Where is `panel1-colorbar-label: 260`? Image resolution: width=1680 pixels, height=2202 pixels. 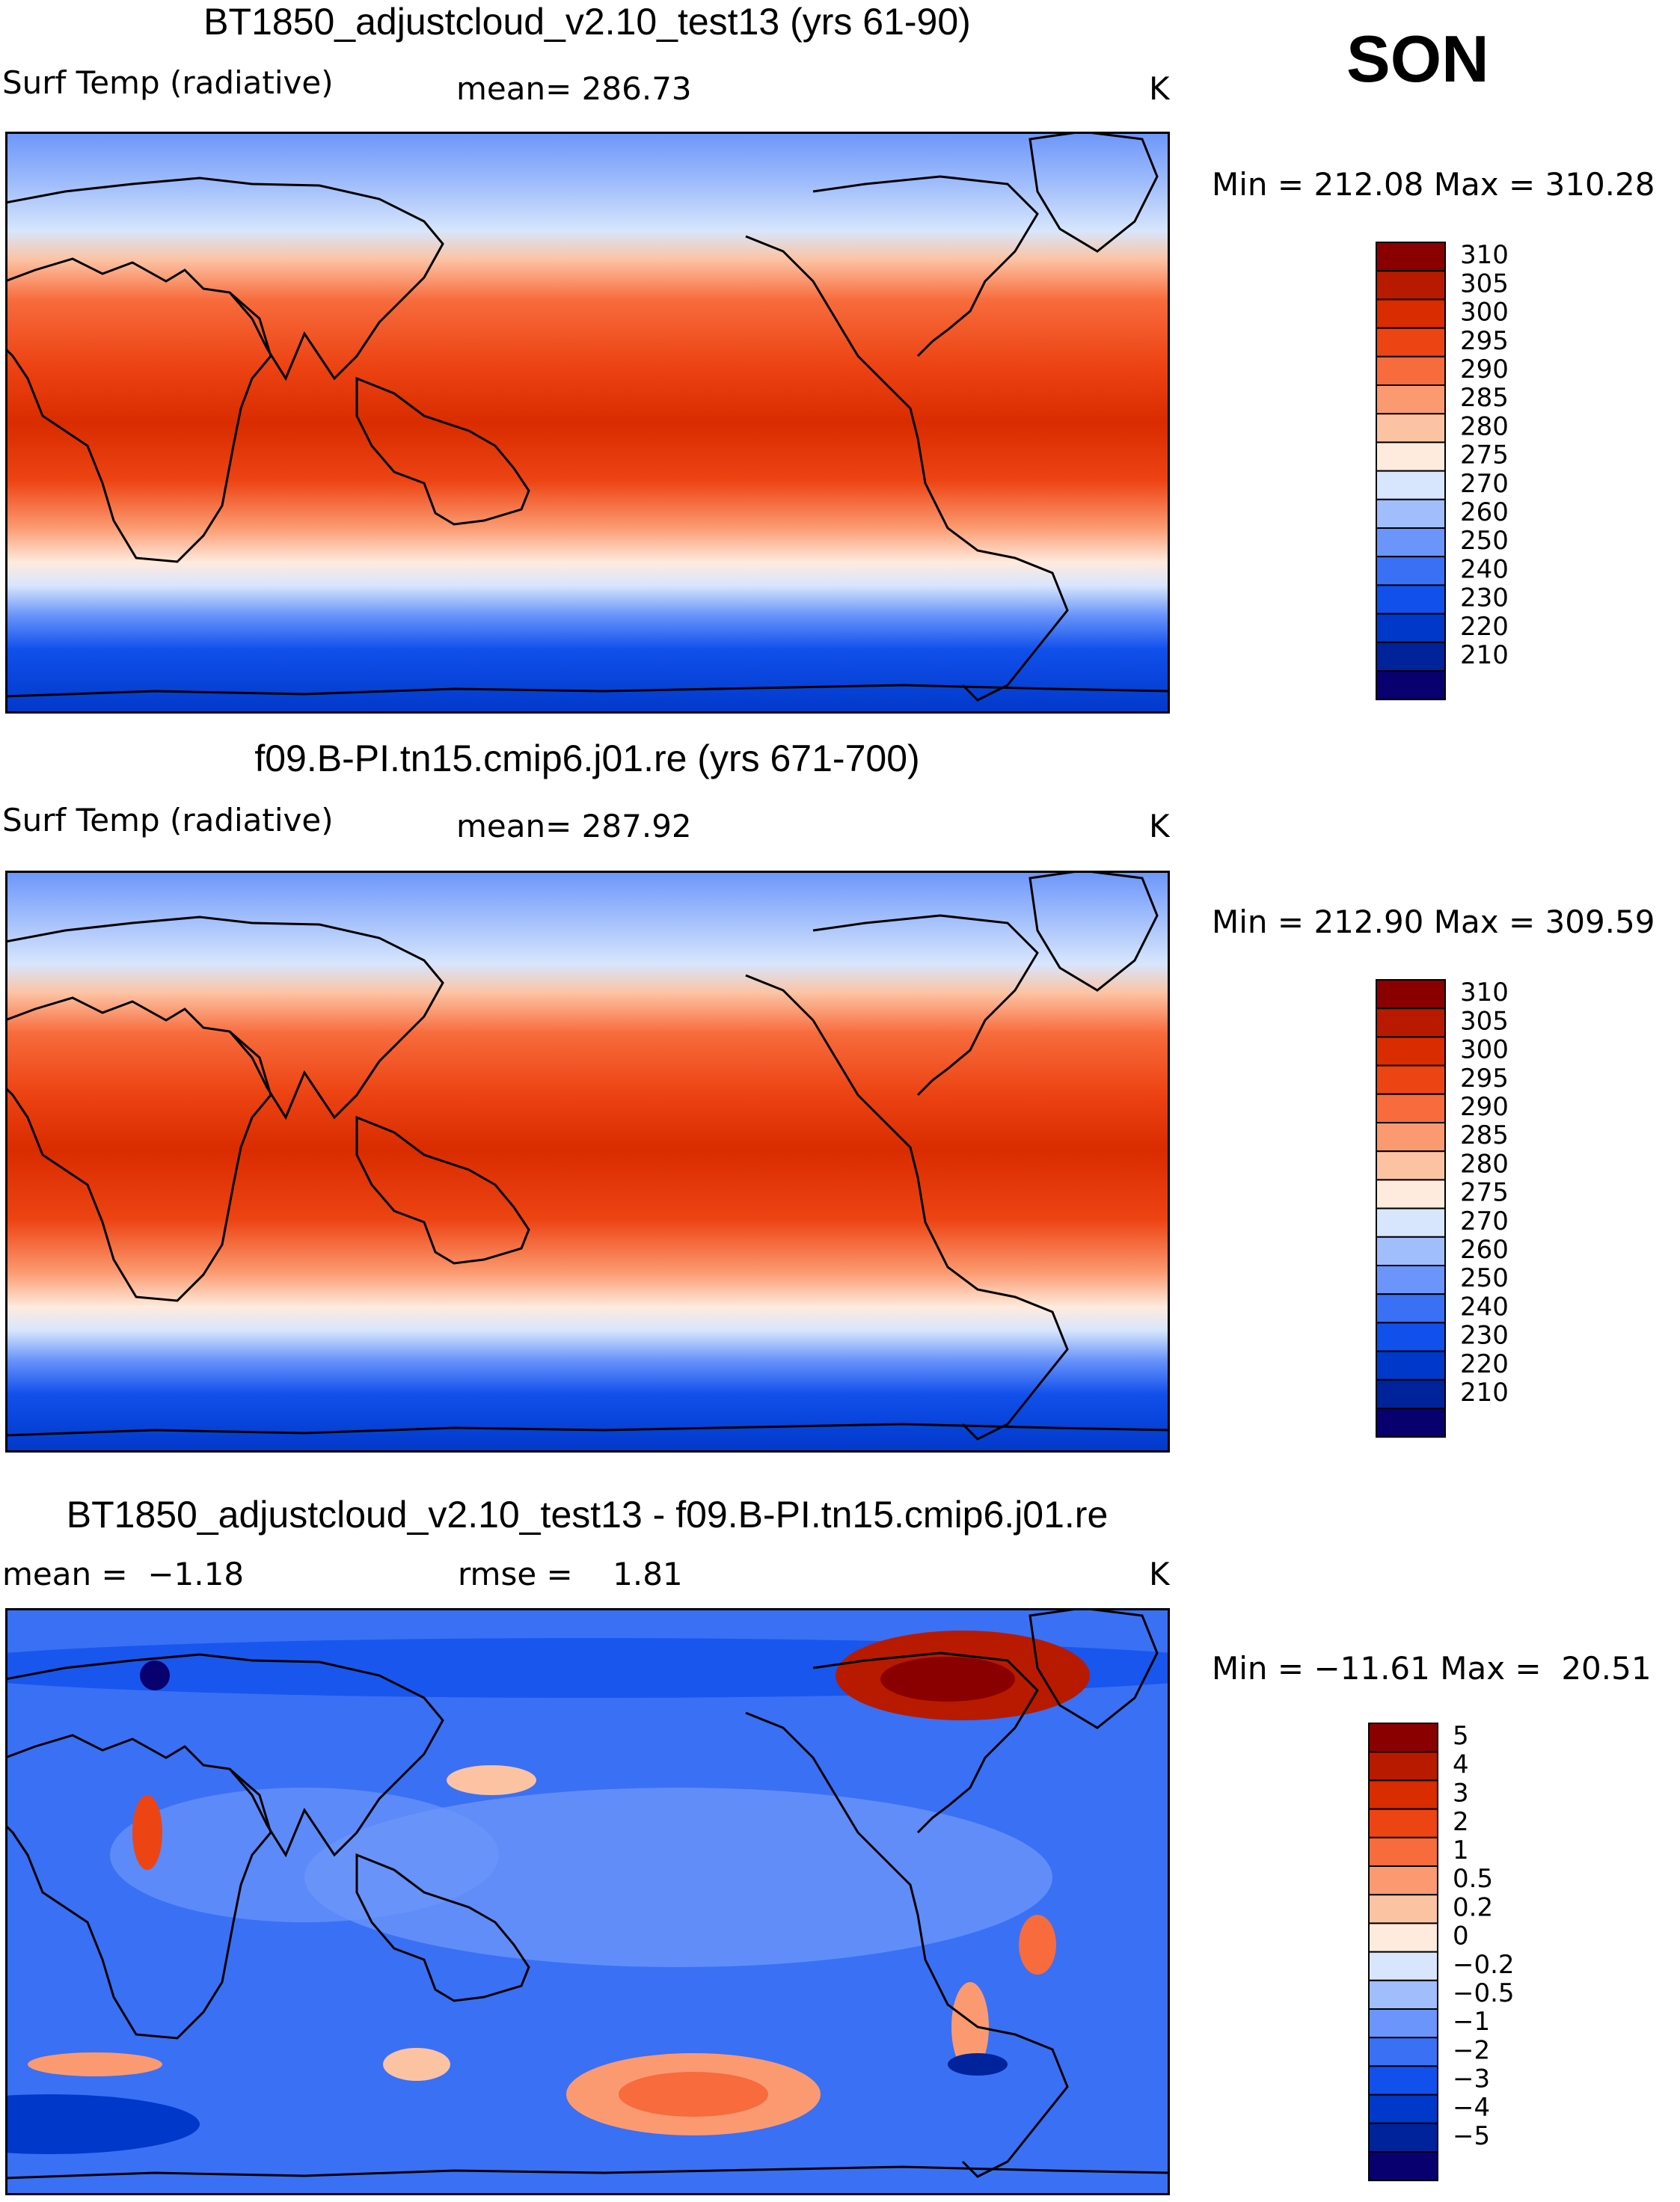
panel1-colorbar-label: 260 is located at coordinates (1484, 512).